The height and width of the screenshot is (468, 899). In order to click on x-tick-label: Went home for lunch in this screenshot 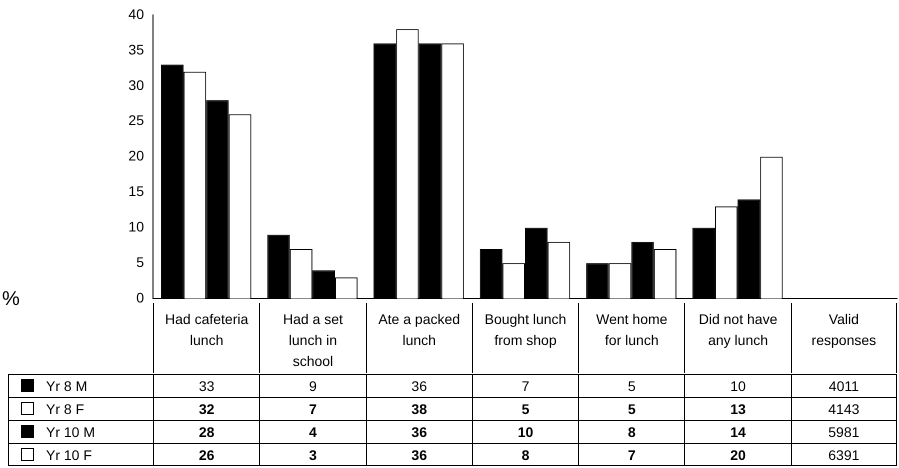, I will do `click(631, 338)`.